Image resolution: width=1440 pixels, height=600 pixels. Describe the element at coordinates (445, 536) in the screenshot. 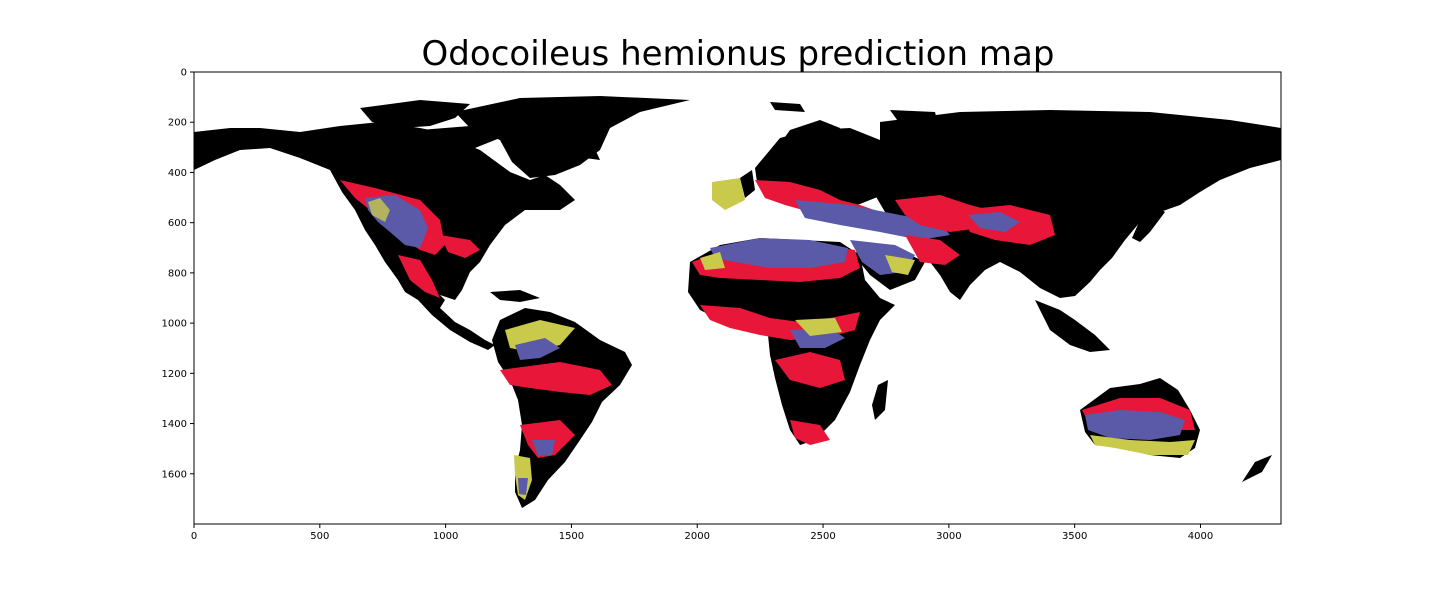

I see `x-tick-label: 1000` at that location.